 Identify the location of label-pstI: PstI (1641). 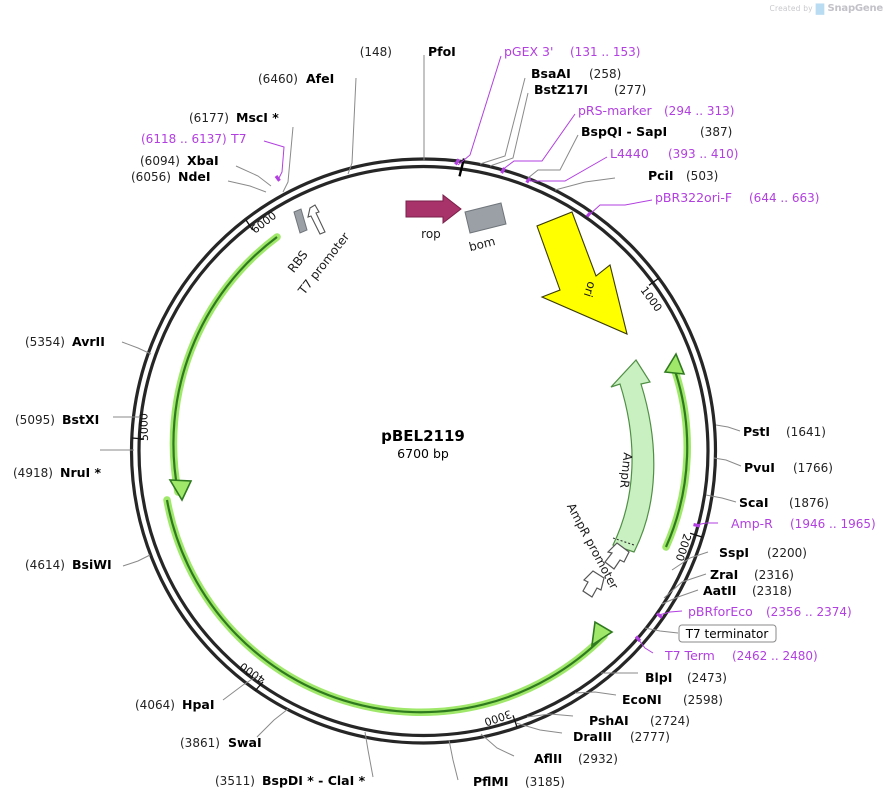
(784, 431).